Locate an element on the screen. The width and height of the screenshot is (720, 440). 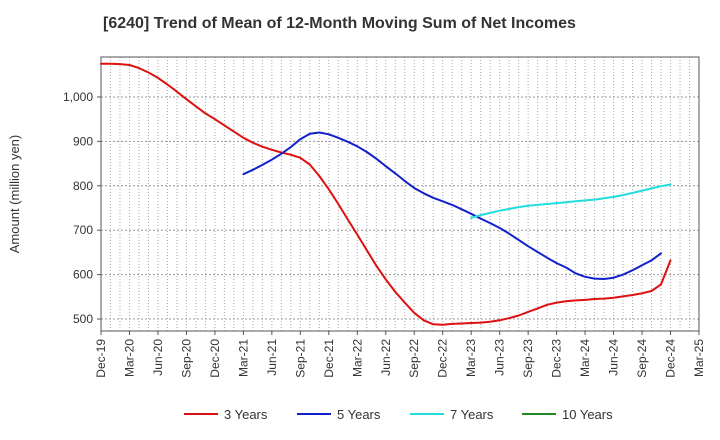
x-tick-label: Mar-21 is located at coordinates (243, 358).